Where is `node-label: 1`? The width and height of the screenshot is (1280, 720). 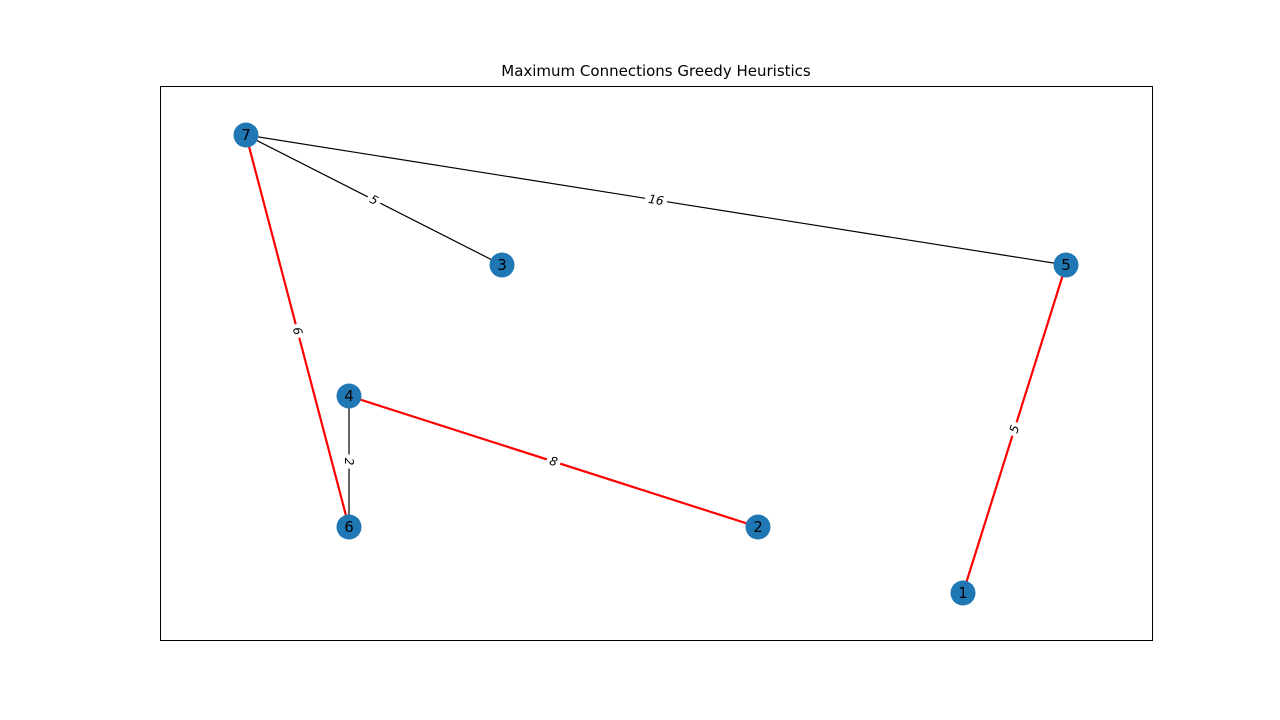
node-label: 1 is located at coordinates (963, 593).